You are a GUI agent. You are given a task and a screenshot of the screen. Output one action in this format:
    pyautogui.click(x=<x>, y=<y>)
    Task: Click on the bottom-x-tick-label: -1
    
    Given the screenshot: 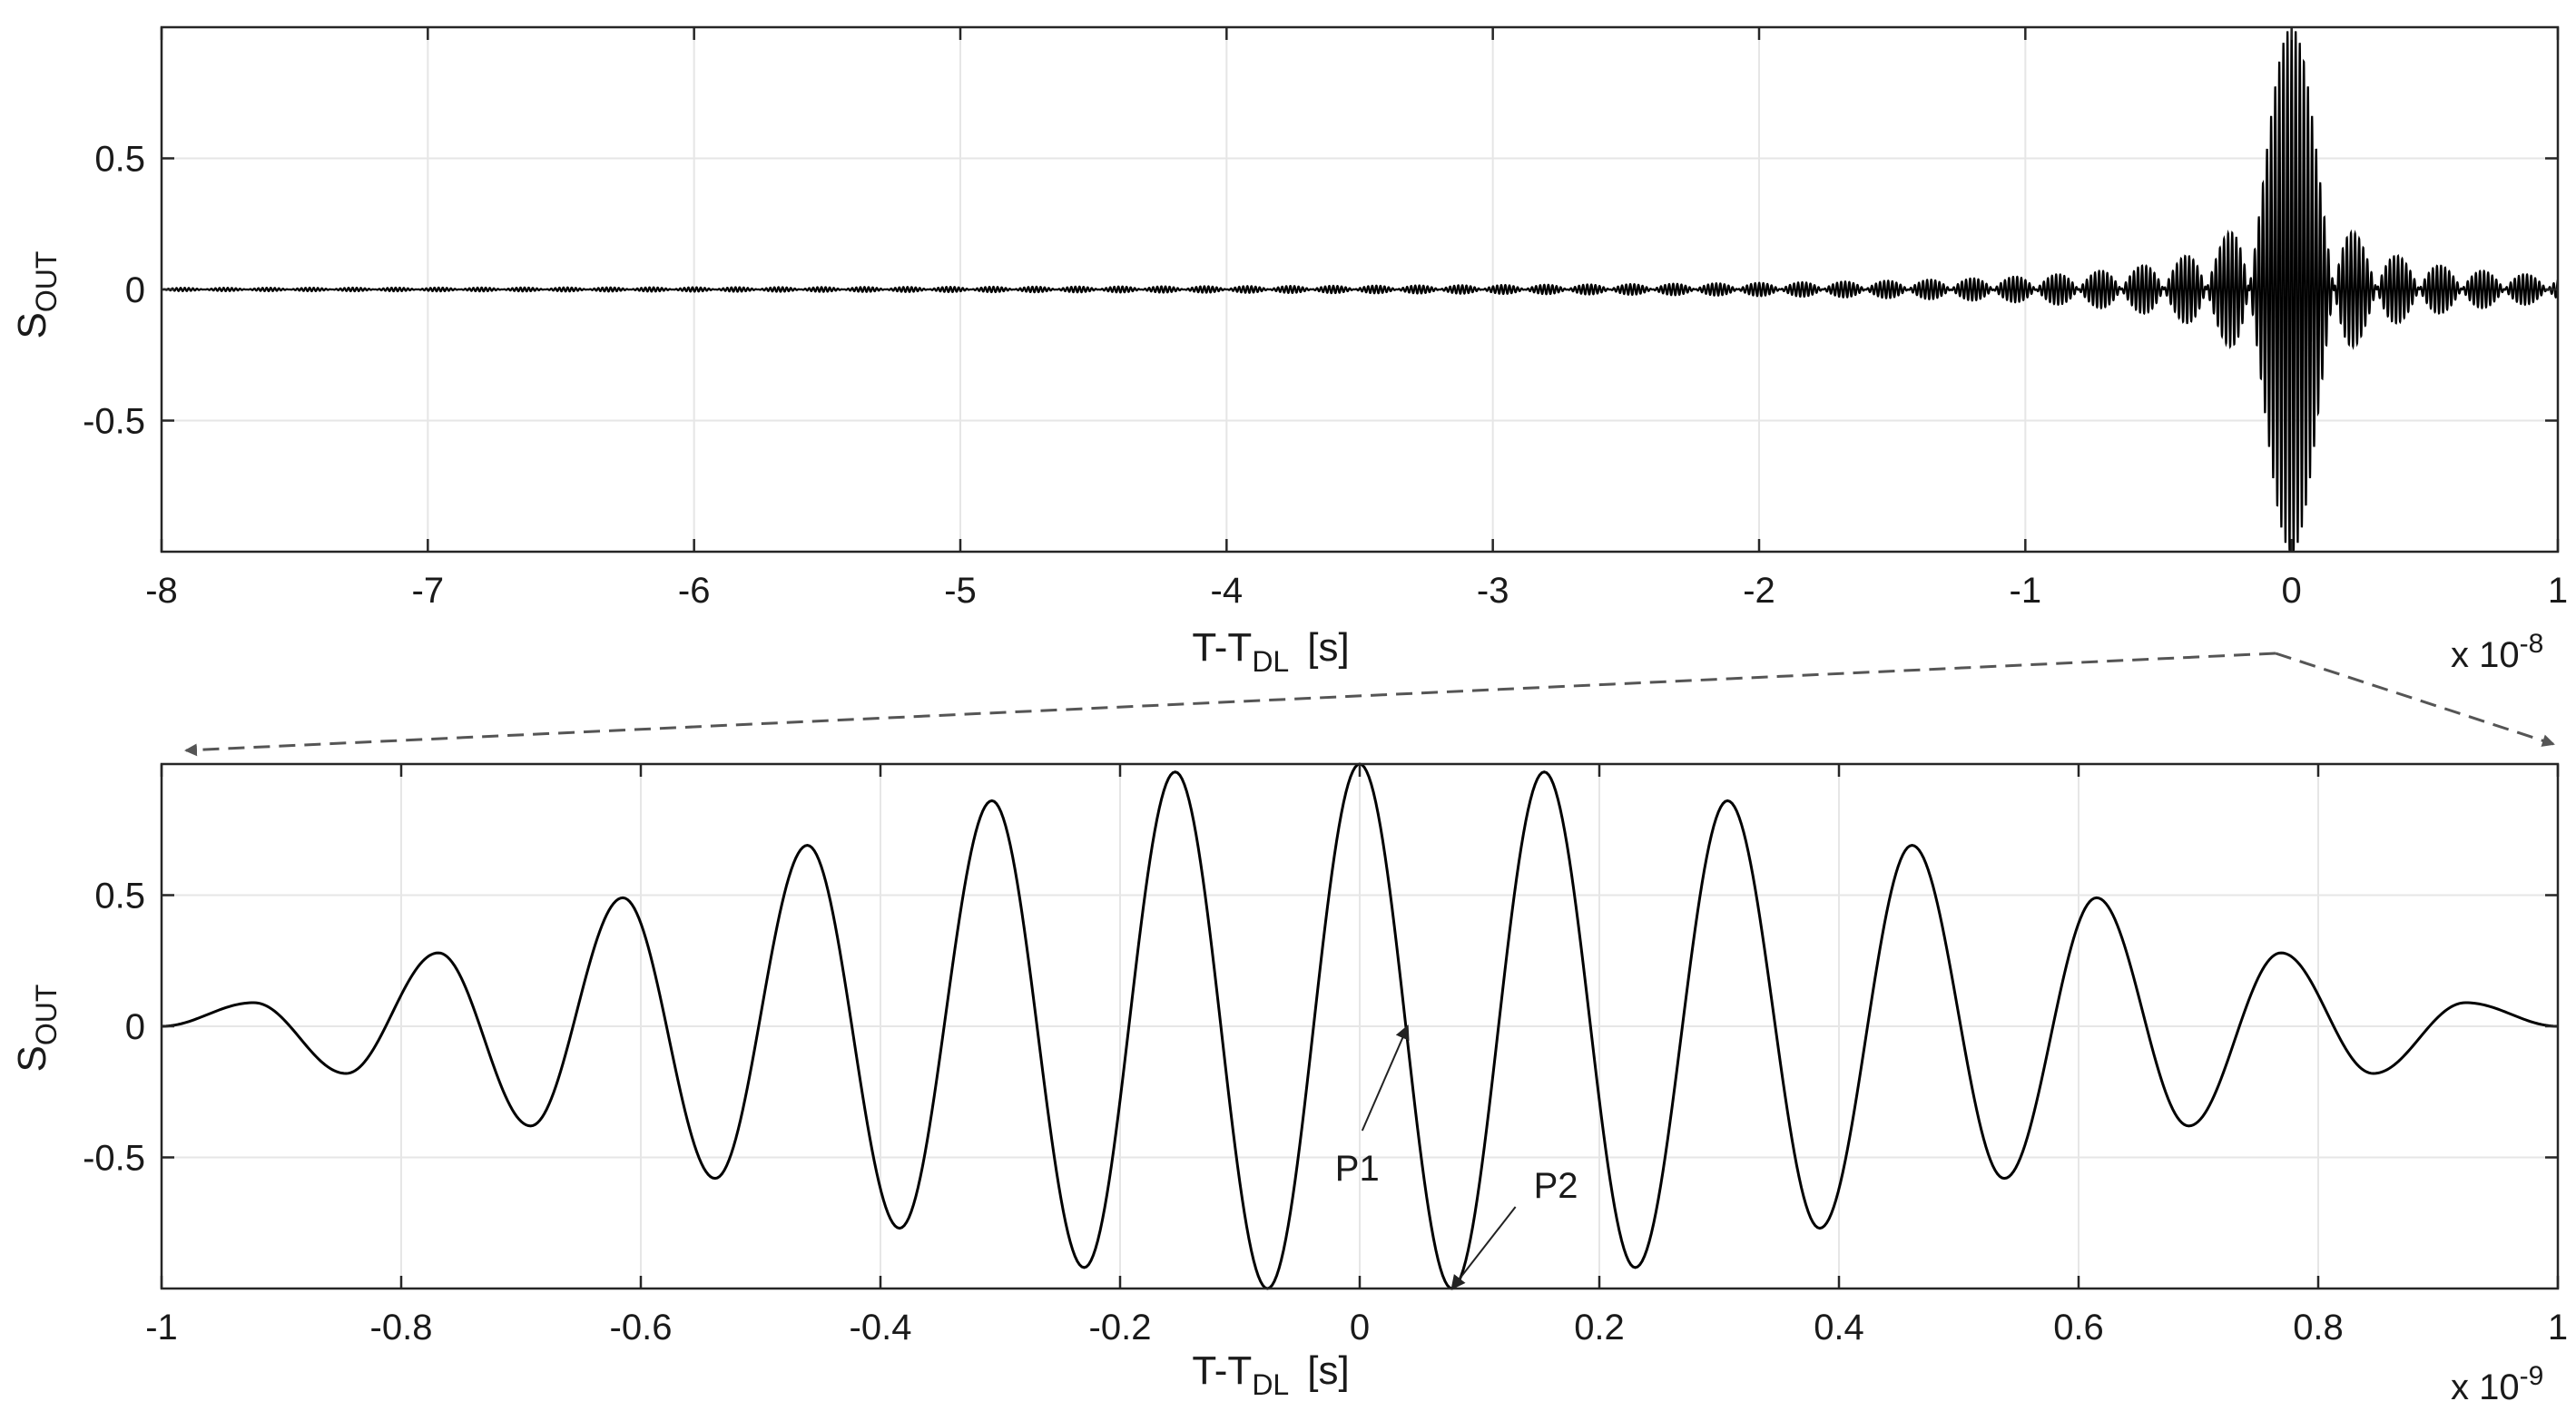 What is the action you would take?
    pyautogui.click(x=161, y=1328)
    